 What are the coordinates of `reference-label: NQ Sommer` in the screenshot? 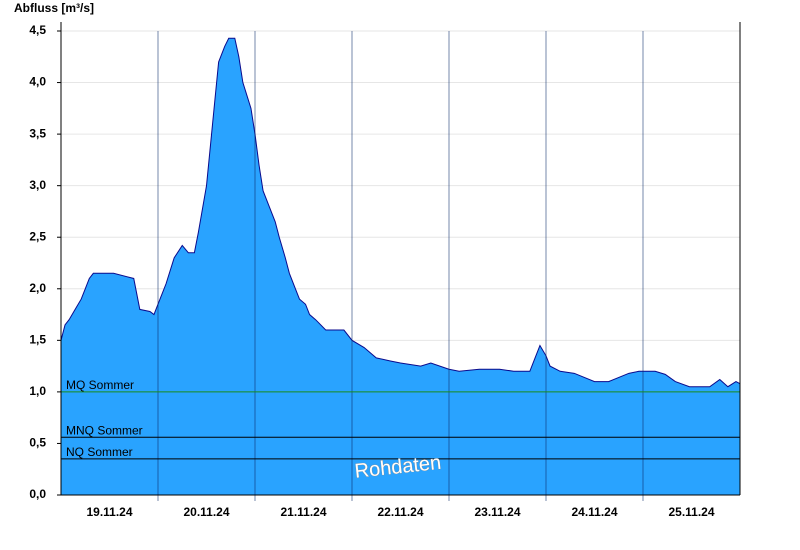 It's located at (99, 452).